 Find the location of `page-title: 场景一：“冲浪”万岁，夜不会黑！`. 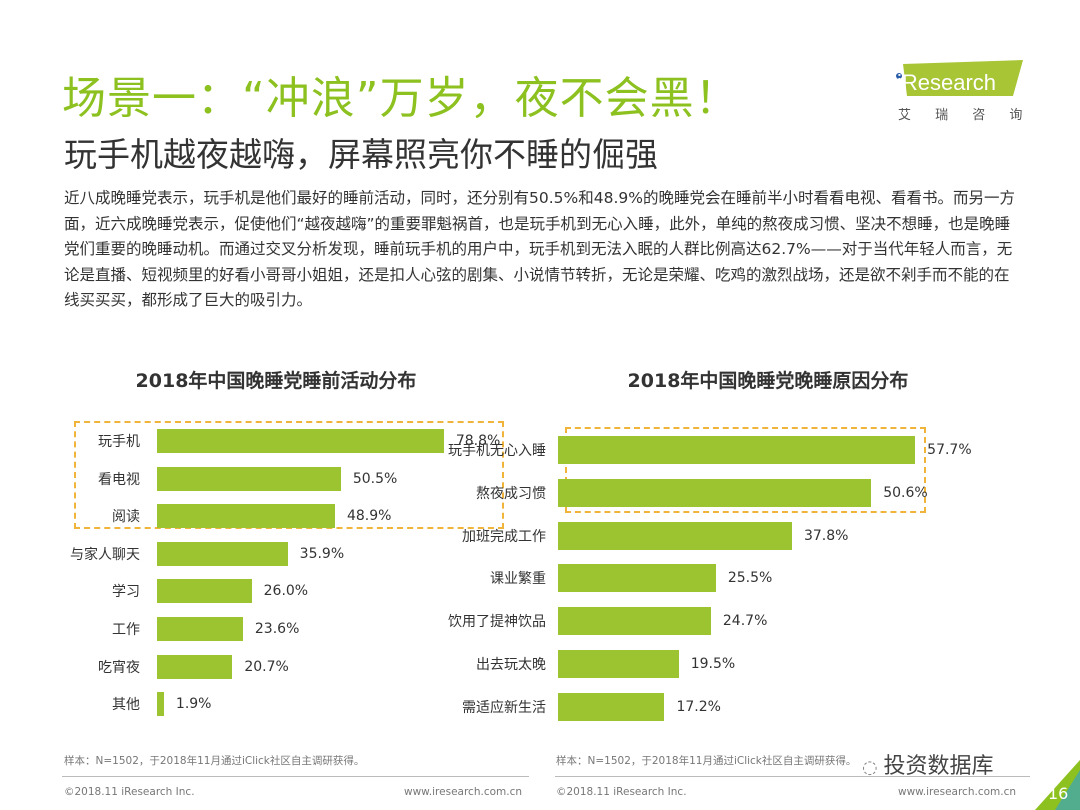

page-title: 场景一：“冲浪”万岁，夜不会黑！ is located at coordinates (401, 98).